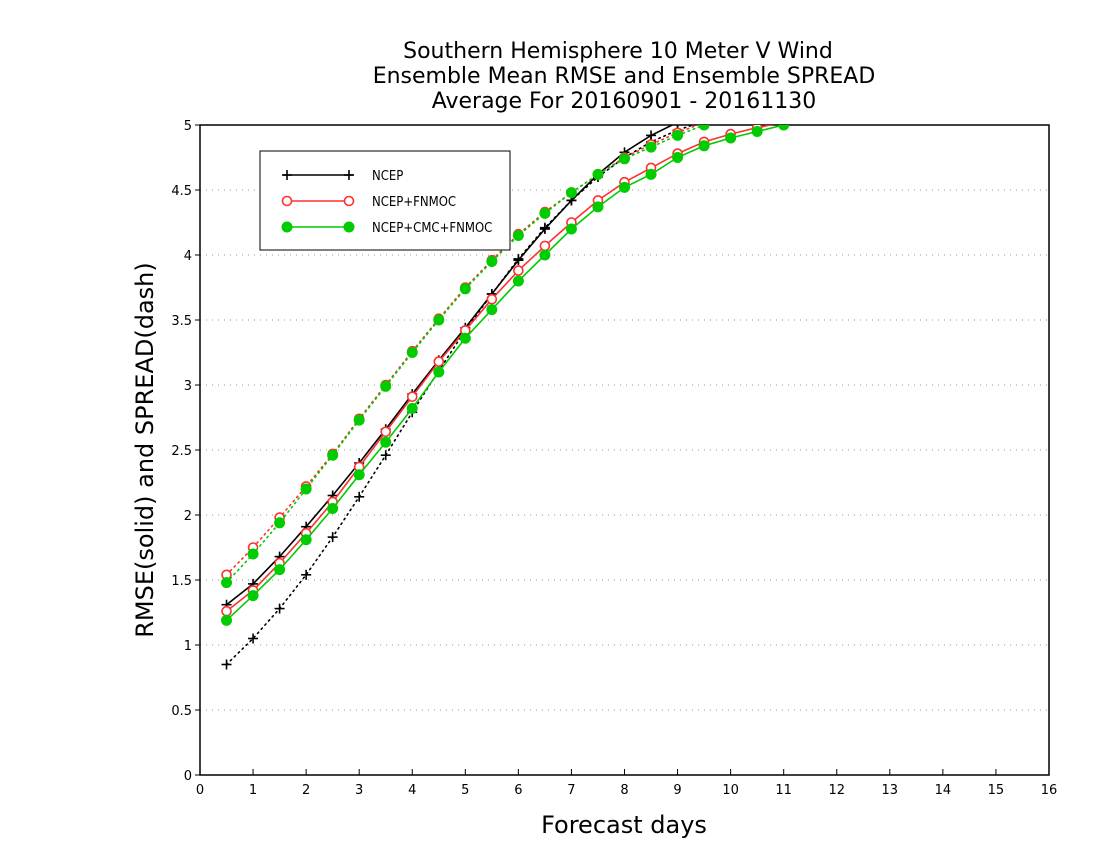 This screenshot has height=850, width=1100. What do you see at coordinates (181, 581) in the screenshot?
I see `y-tick-label: 1.5` at bounding box center [181, 581].